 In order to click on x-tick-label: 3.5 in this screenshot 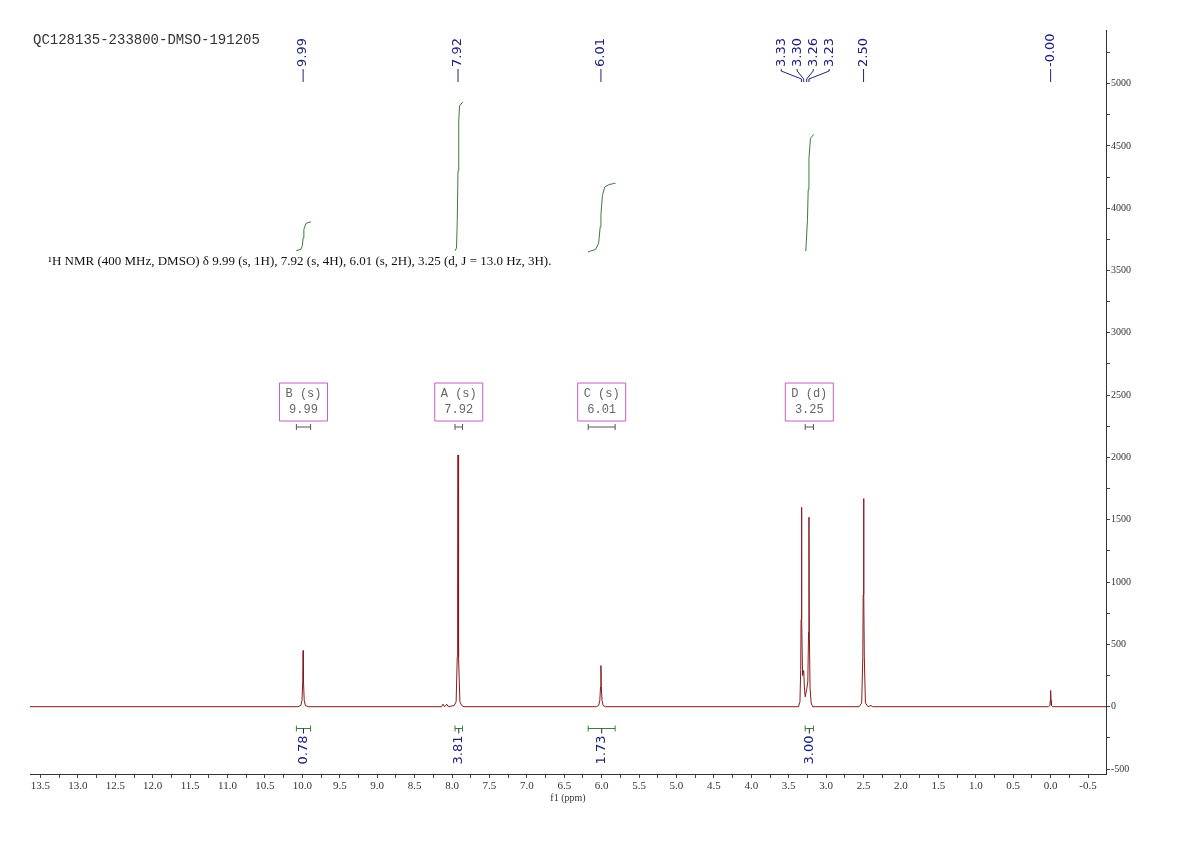, I will do `click(789, 785)`.